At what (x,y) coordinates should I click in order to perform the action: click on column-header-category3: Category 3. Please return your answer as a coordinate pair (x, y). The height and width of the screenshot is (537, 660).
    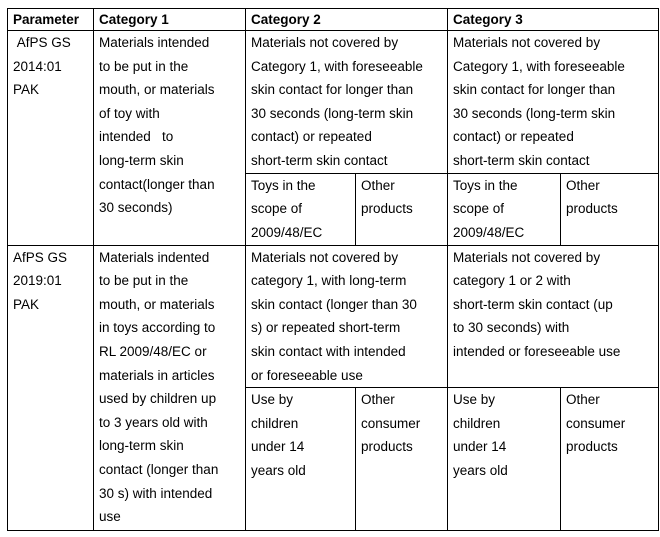
    Looking at the image, I should click on (553, 19).